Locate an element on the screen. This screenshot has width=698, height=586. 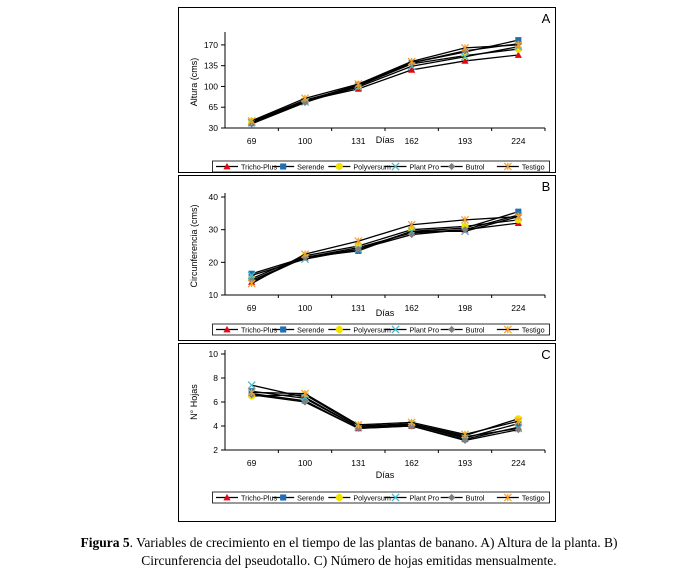
x-tick-label: 224 is located at coordinates (518, 463).